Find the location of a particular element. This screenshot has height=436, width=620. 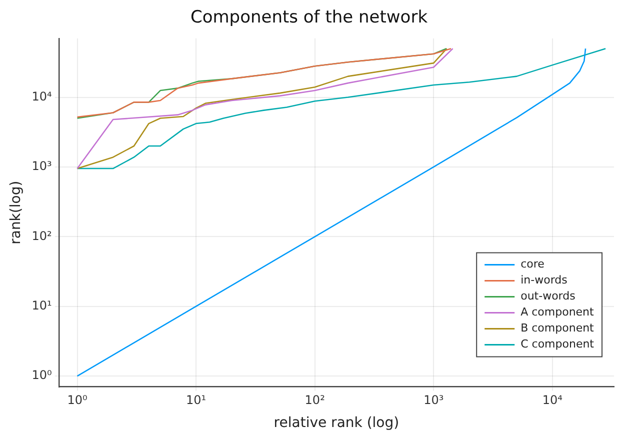

y-tick-label: 10¹ is located at coordinates (42, 305).